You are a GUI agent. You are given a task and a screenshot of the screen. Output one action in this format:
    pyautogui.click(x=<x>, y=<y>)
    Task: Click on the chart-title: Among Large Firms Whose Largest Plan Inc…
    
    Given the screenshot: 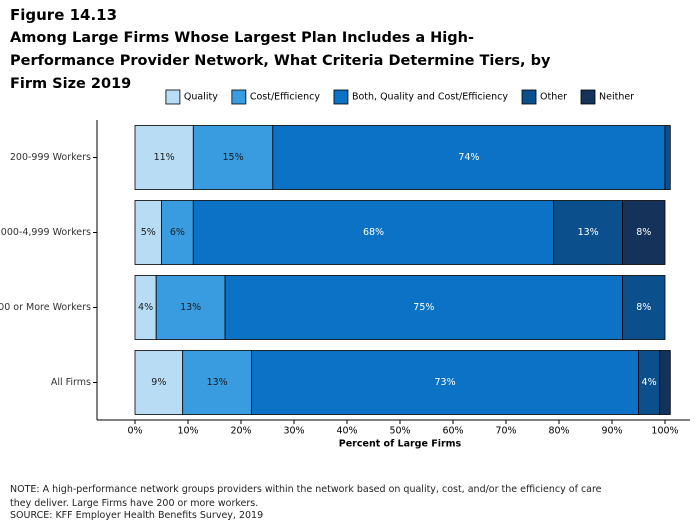 What is the action you would take?
    pyautogui.click(x=280, y=61)
    